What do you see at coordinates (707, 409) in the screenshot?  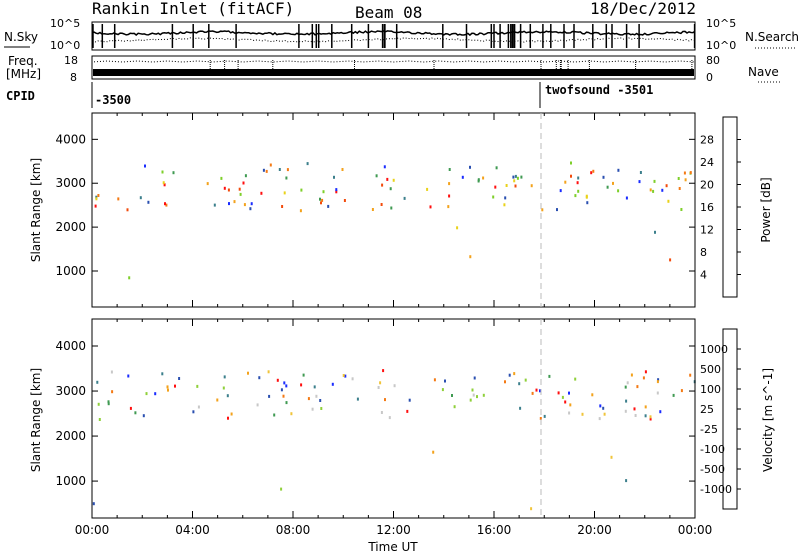 I see `colorbar-tick-label: 25` at bounding box center [707, 409].